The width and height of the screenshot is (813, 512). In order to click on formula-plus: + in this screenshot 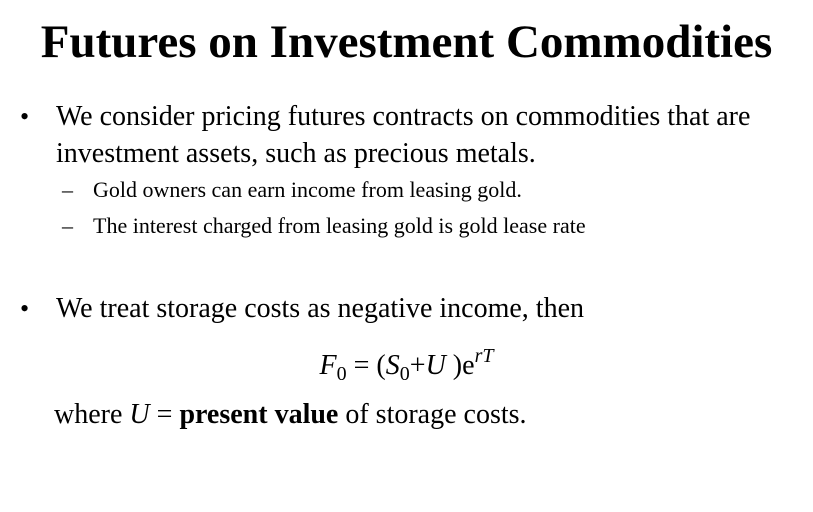, I will do `click(417, 365)`.